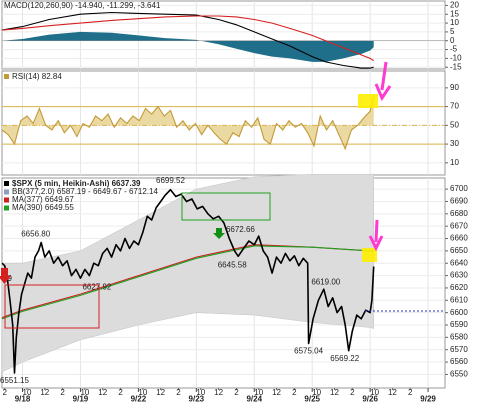  I want to click on x-date-label: 9/19, so click(81, 399).